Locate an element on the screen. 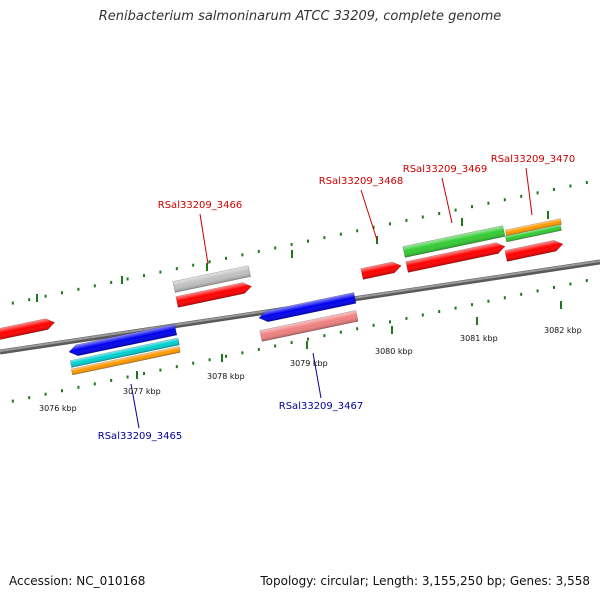  kbp-tick-label: 3081 kbp is located at coordinates (479, 338).